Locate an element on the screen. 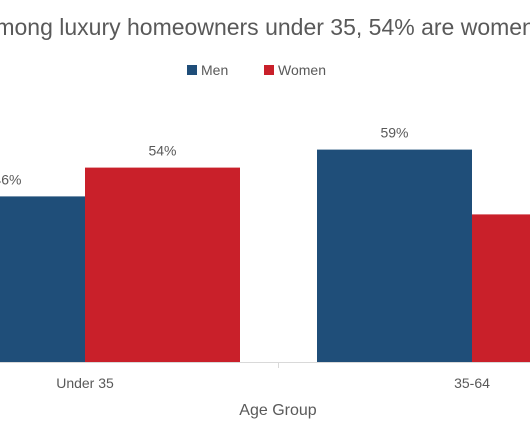 The width and height of the screenshot is (530, 442). legend-swatch-men is located at coordinates (192, 70).